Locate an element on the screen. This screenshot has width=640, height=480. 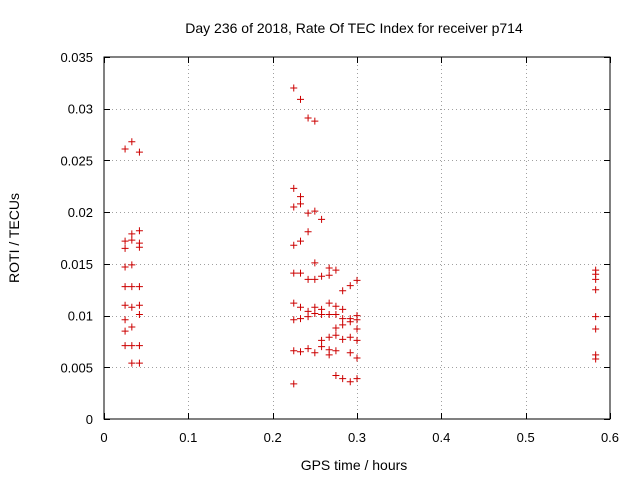
x-tick-label: 0.3 is located at coordinates (357, 437).